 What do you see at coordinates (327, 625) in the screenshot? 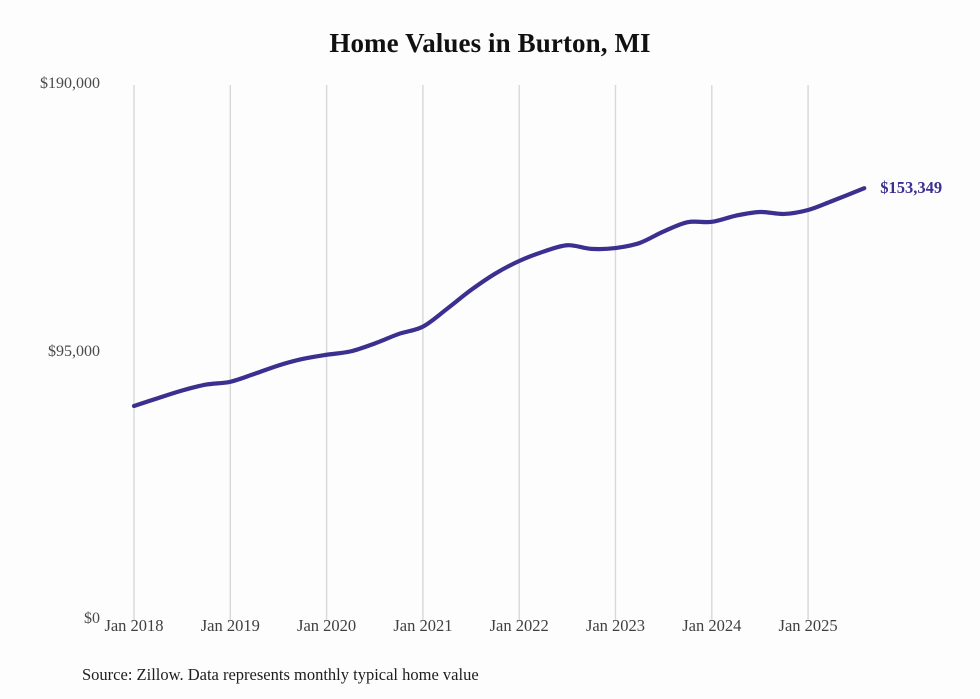
I see `x-tick-label: Jan 2020` at bounding box center [327, 625].